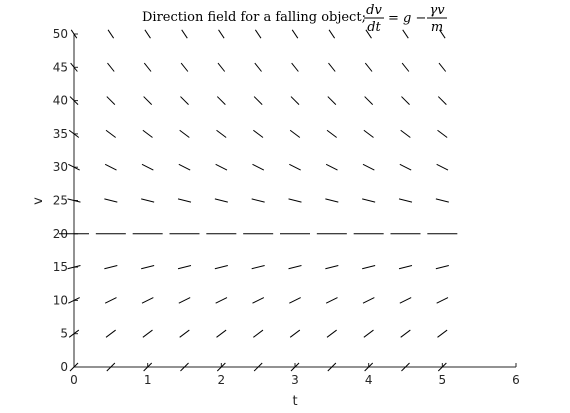 This screenshot has height=413, width=570. Describe the element at coordinates (148, 380) in the screenshot. I see `x-tick-label: 1` at that location.